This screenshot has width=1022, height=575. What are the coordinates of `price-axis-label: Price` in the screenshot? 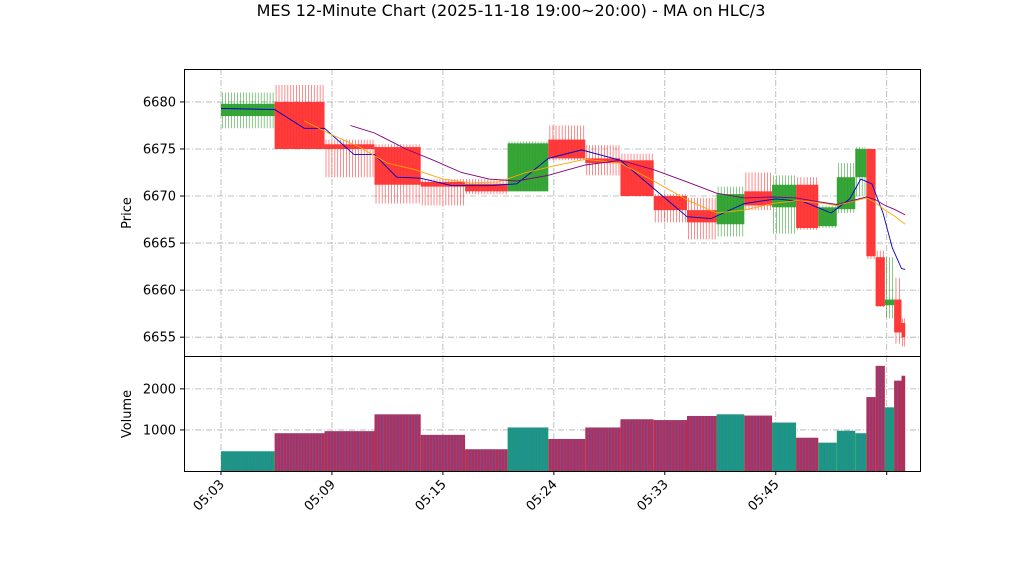 It's located at (127, 213).